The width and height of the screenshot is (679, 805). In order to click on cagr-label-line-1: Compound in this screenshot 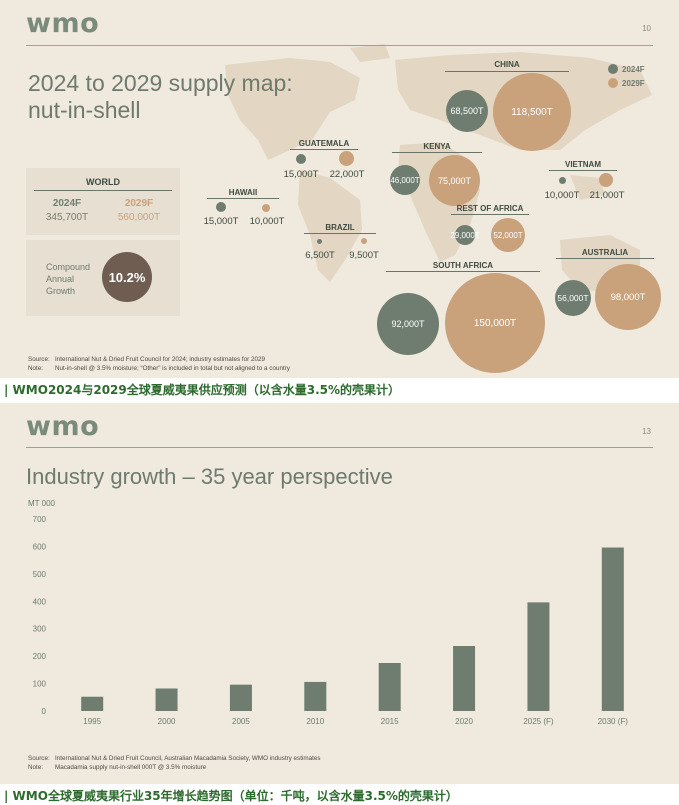, I will do `click(68, 267)`.